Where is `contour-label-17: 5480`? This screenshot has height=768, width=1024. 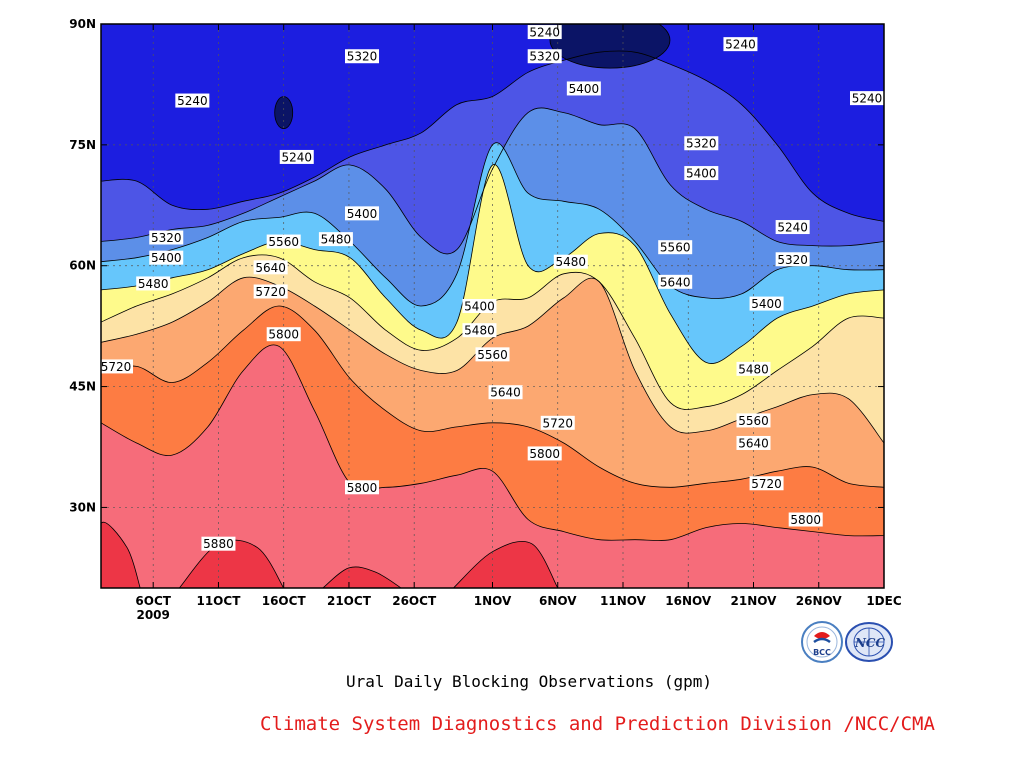
contour-label-17: 5480 is located at coordinates (570, 261).